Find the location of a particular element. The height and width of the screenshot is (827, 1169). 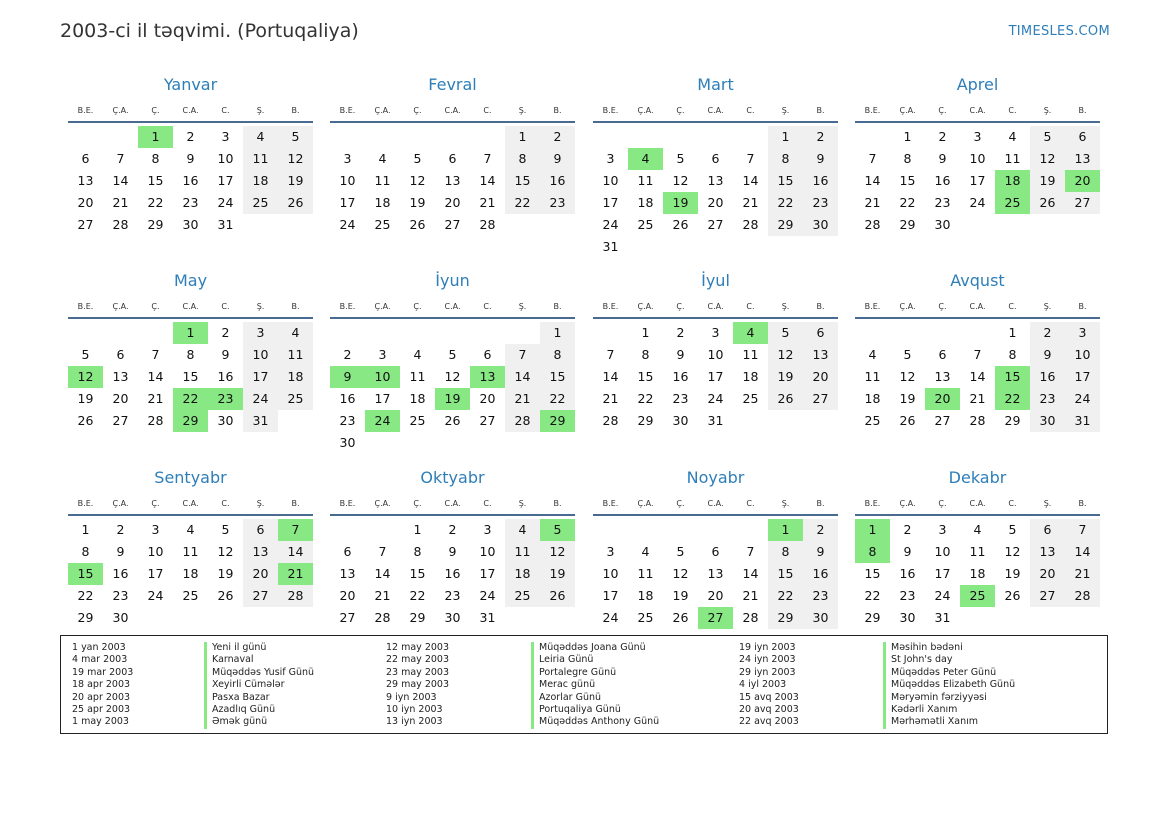

weekend-day-cell: 19 is located at coordinates (785, 377).